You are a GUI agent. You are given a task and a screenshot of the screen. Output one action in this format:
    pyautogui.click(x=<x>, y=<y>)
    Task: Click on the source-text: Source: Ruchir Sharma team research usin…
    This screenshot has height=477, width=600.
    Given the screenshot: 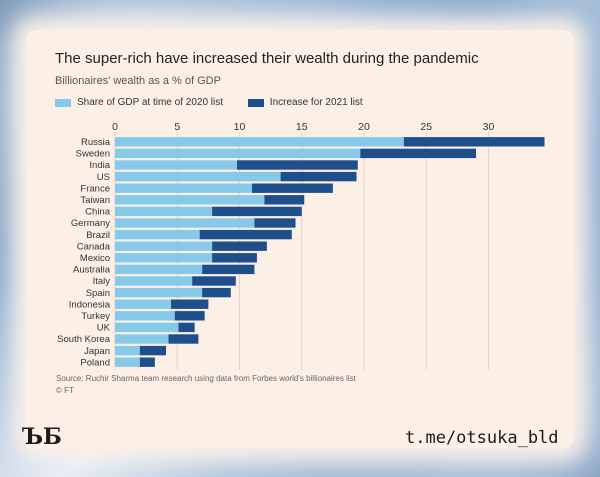 What is the action you would take?
    pyautogui.click(x=206, y=378)
    